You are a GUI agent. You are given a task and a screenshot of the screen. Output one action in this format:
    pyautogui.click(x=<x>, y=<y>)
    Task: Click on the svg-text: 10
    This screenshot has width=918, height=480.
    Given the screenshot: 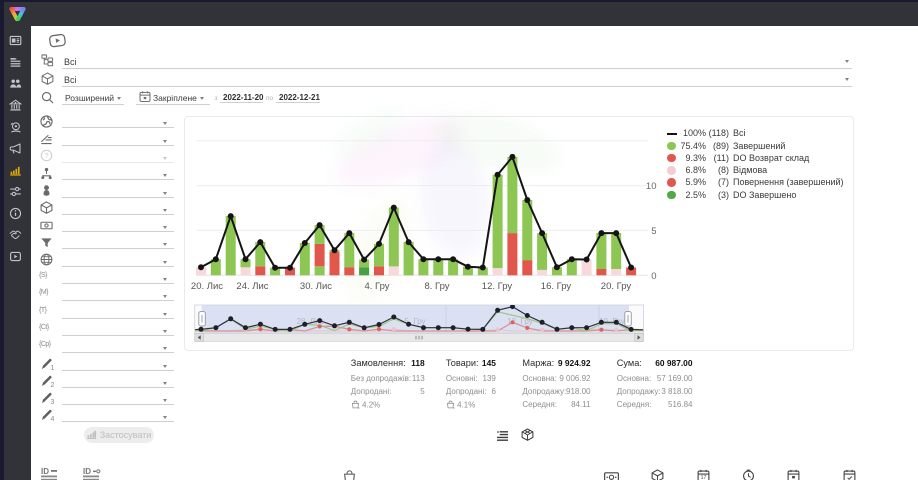 What is the action you would take?
    pyautogui.click(x=651, y=186)
    